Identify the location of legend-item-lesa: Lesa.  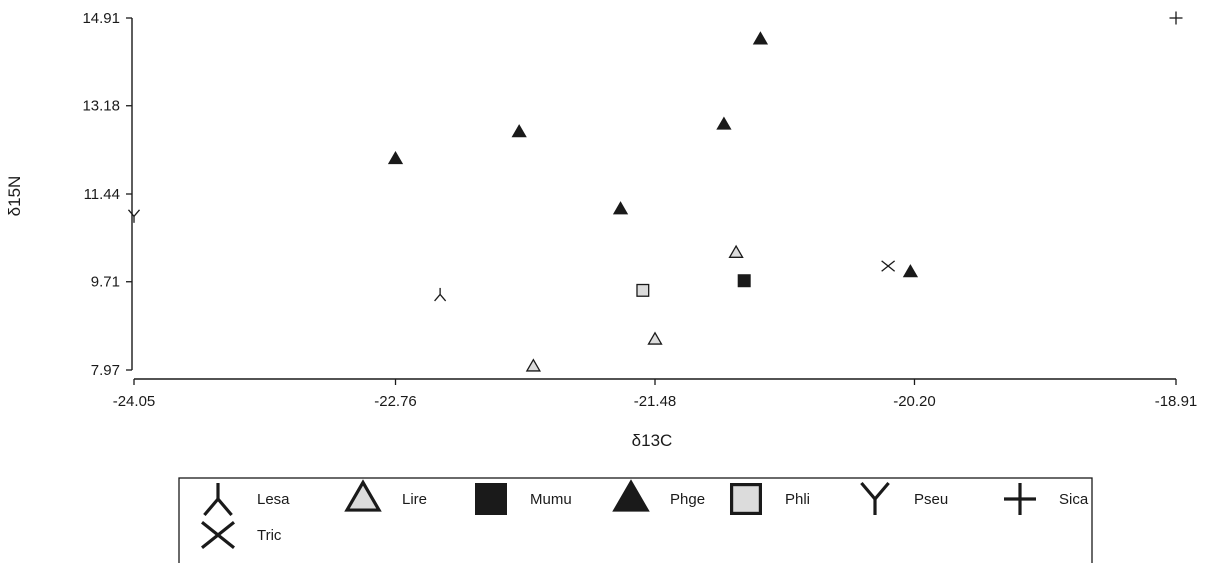
(246, 500).